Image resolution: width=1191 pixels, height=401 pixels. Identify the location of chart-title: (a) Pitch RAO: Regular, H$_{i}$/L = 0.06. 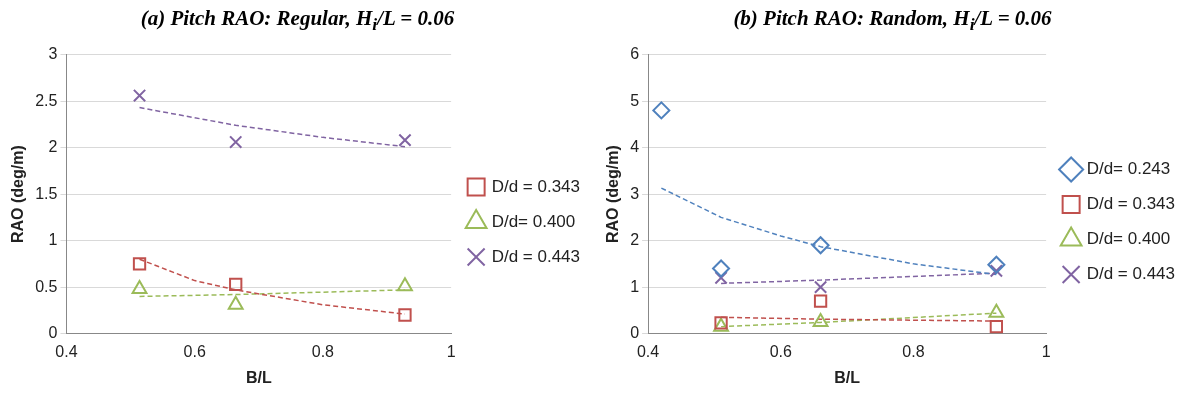
(297, 21).